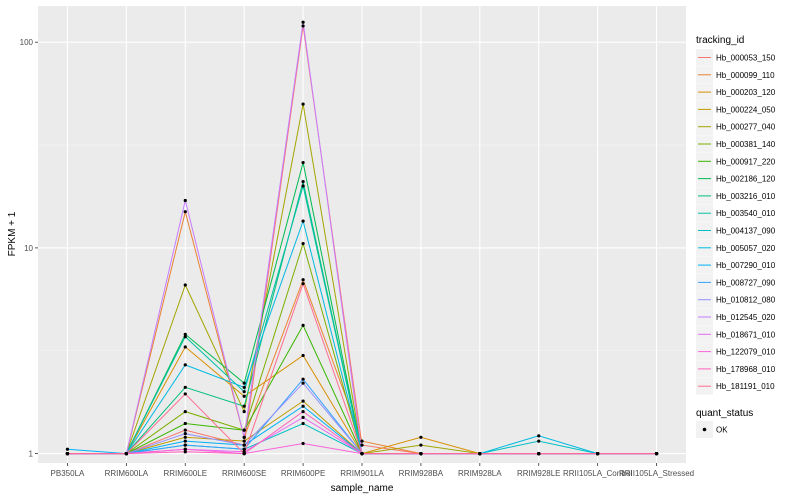 The image size is (800, 500). What do you see at coordinates (746, 92) in the screenshot?
I see `legend-label-2: Hb_000203_120` at bounding box center [746, 92].